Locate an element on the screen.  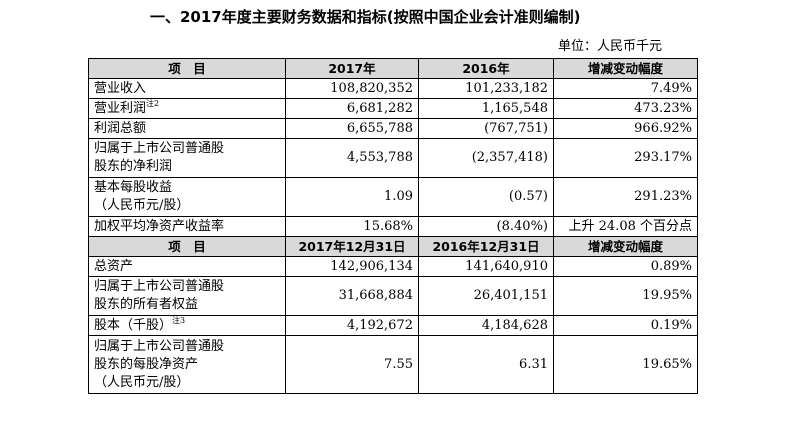
table-row: 营业利润注2 6,681,282 1,165,548 473.23% is located at coordinates (393, 108).